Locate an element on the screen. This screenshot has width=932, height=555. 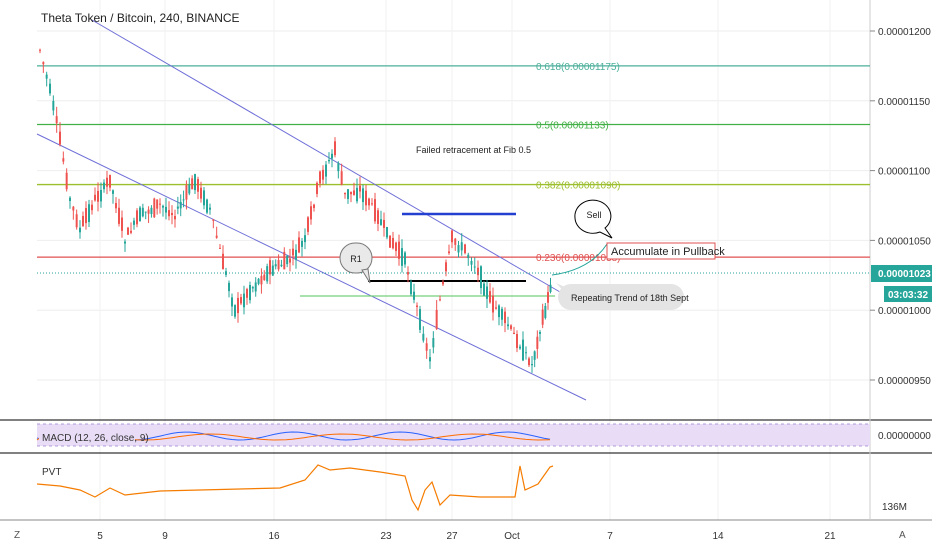
zoom-button-left: Z is located at coordinates (17, 535).